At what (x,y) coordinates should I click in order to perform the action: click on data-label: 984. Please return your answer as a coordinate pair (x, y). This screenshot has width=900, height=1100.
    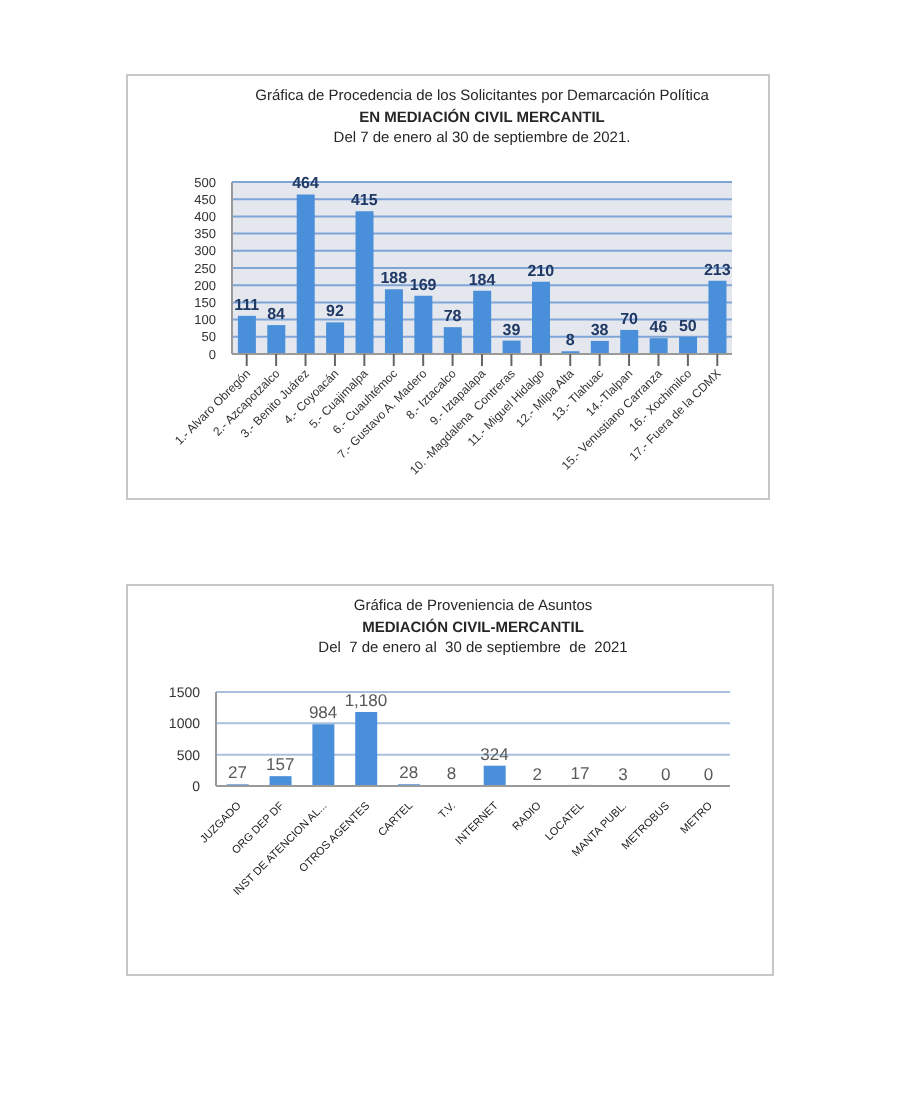
    Looking at the image, I should click on (323, 712).